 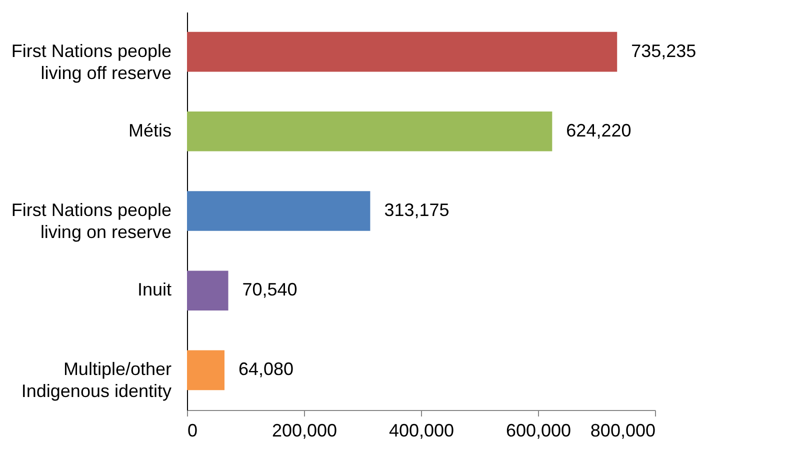 What do you see at coordinates (91, 221) in the screenshot?
I see `y-tick-label: First Nations people living on reserve` at bounding box center [91, 221].